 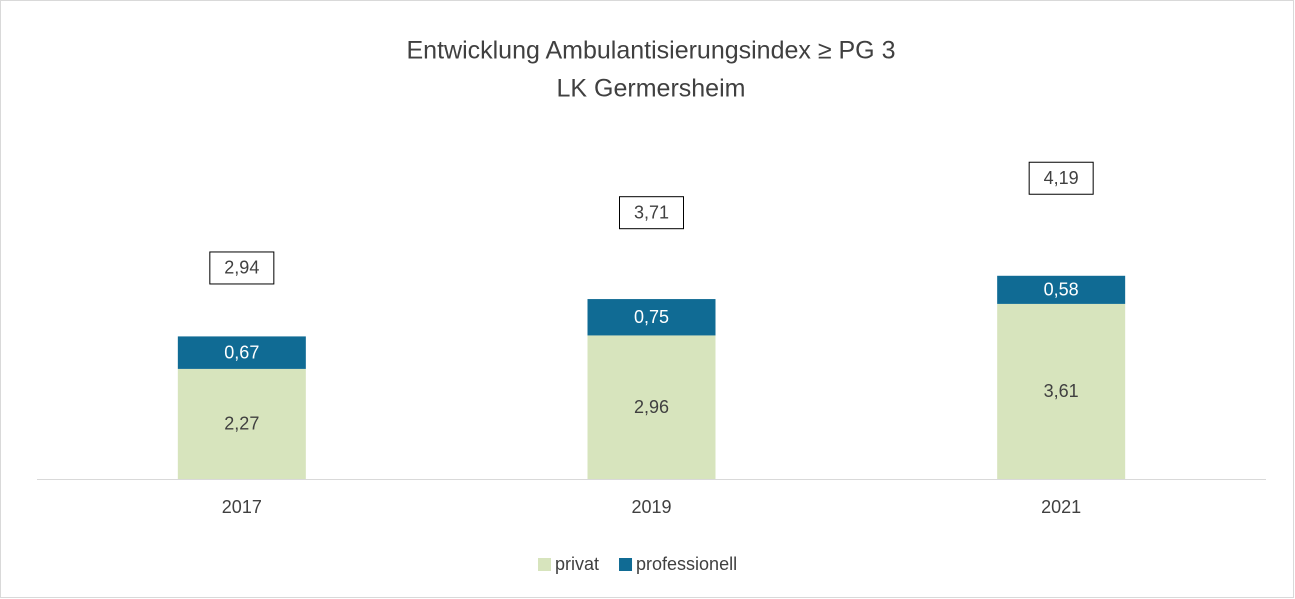 I want to click on legend-label: privat, so click(x=577, y=564).